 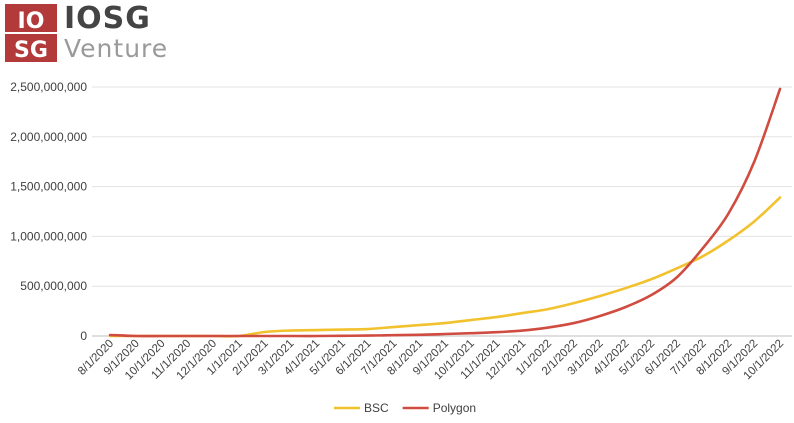 I want to click on y-tick-label: 0, so click(x=83, y=336).